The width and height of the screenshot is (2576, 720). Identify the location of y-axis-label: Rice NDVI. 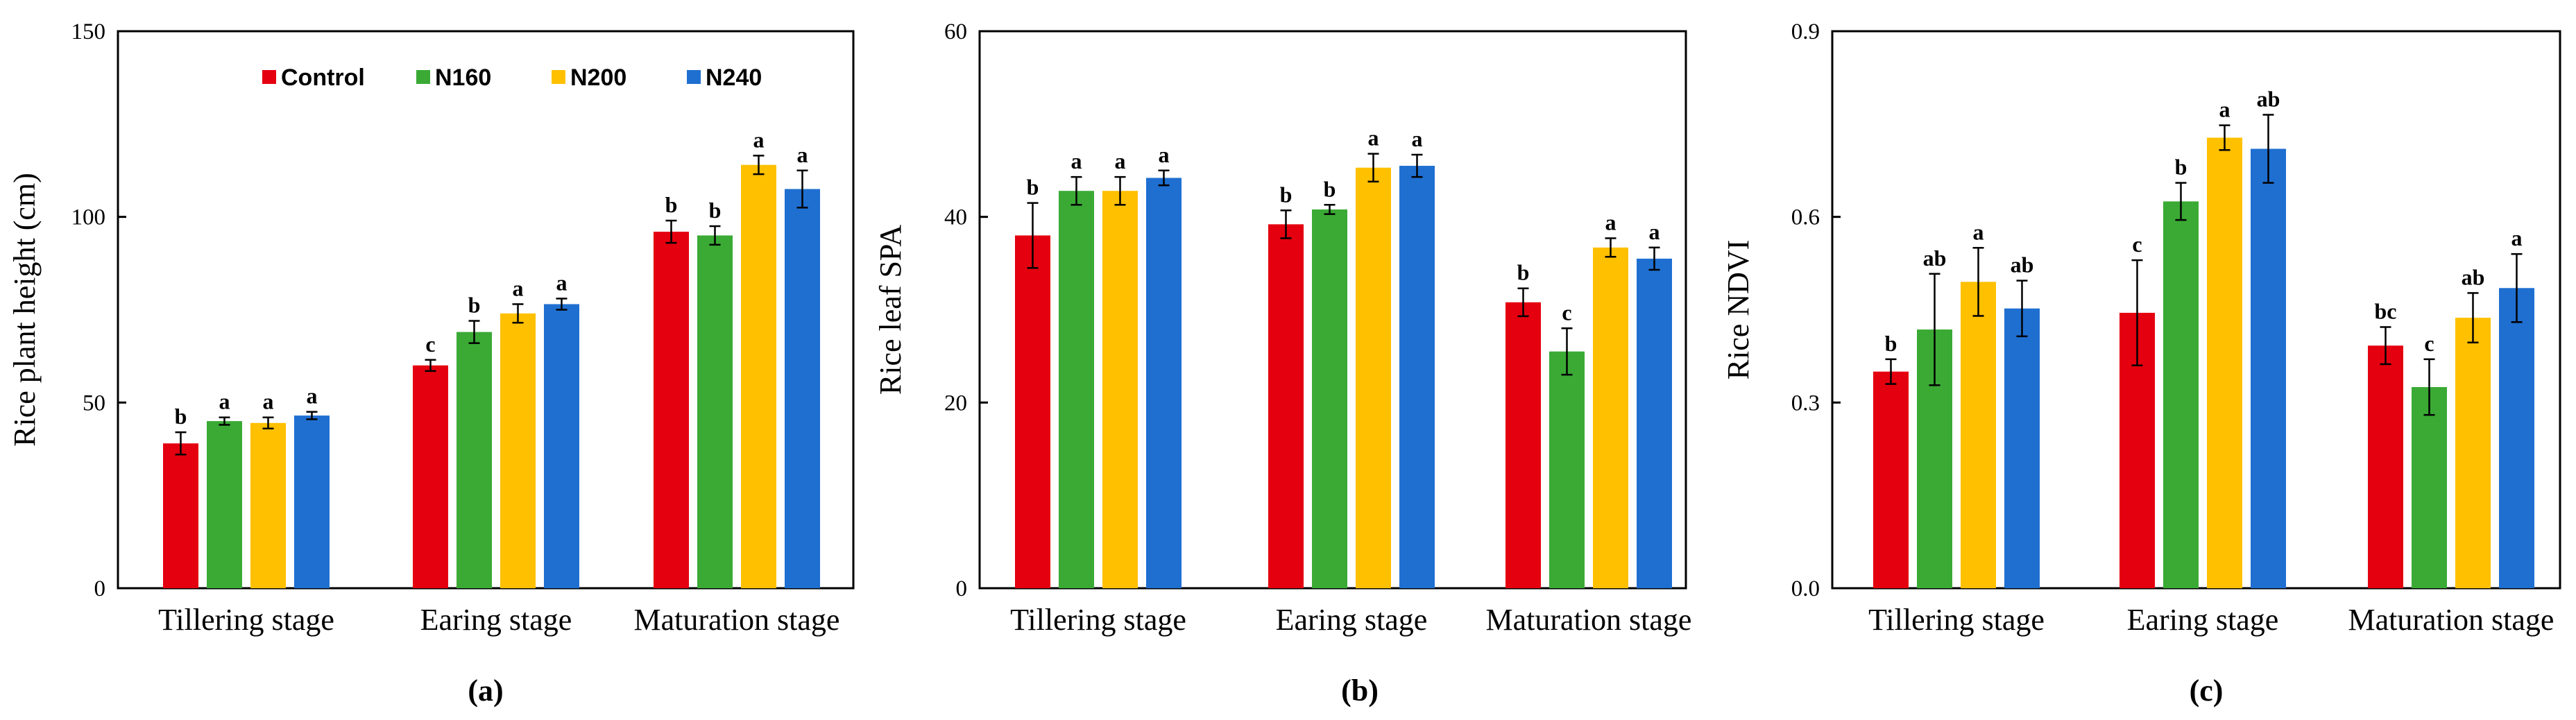
(1738, 310).